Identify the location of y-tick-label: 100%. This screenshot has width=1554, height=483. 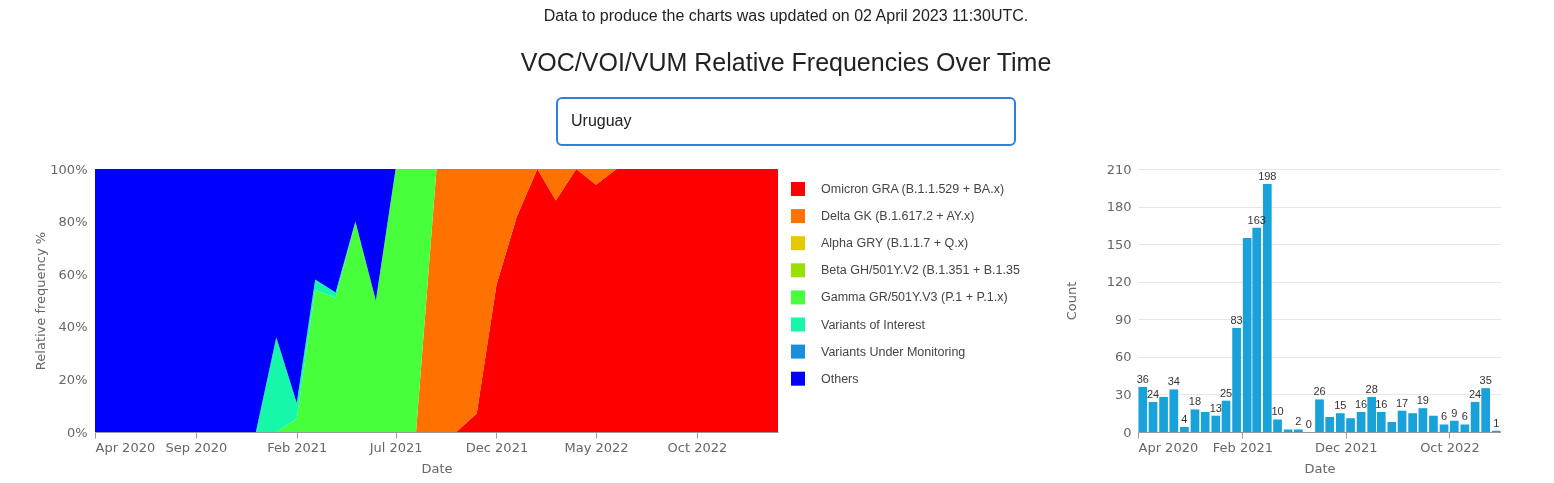
(69, 169).